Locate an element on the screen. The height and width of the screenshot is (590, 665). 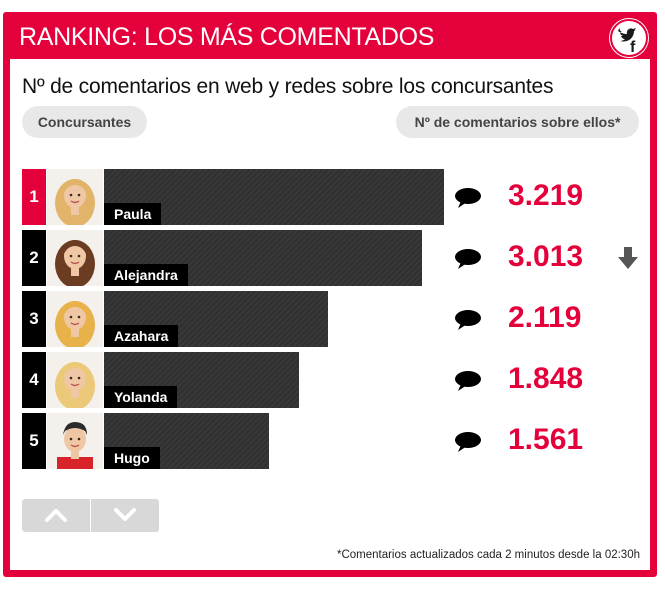
nav-divider is located at coordinates (90, 515).